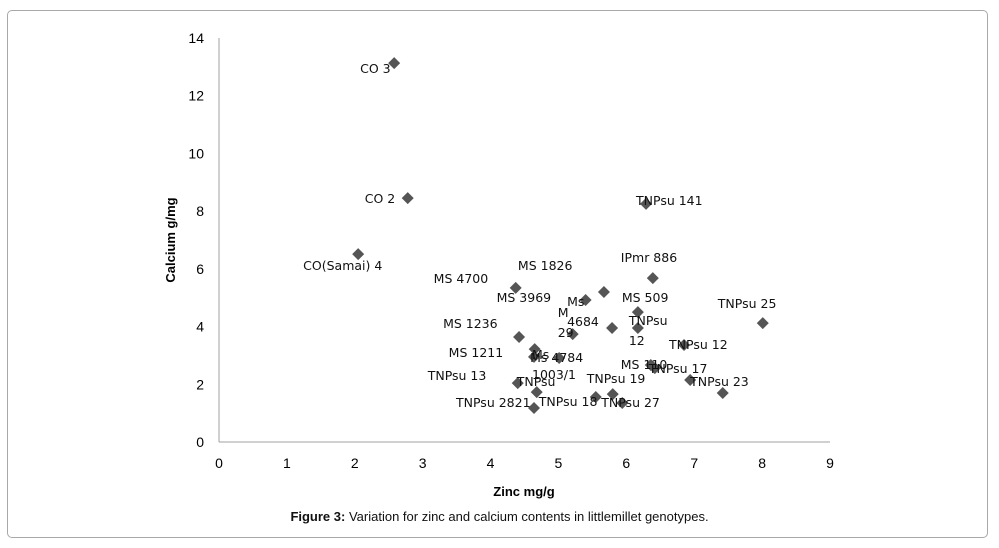  What do you see at coordinates (200, 211) in the screenshot?
I see `y-tick-label: 8` at bounding box center [200, 211].